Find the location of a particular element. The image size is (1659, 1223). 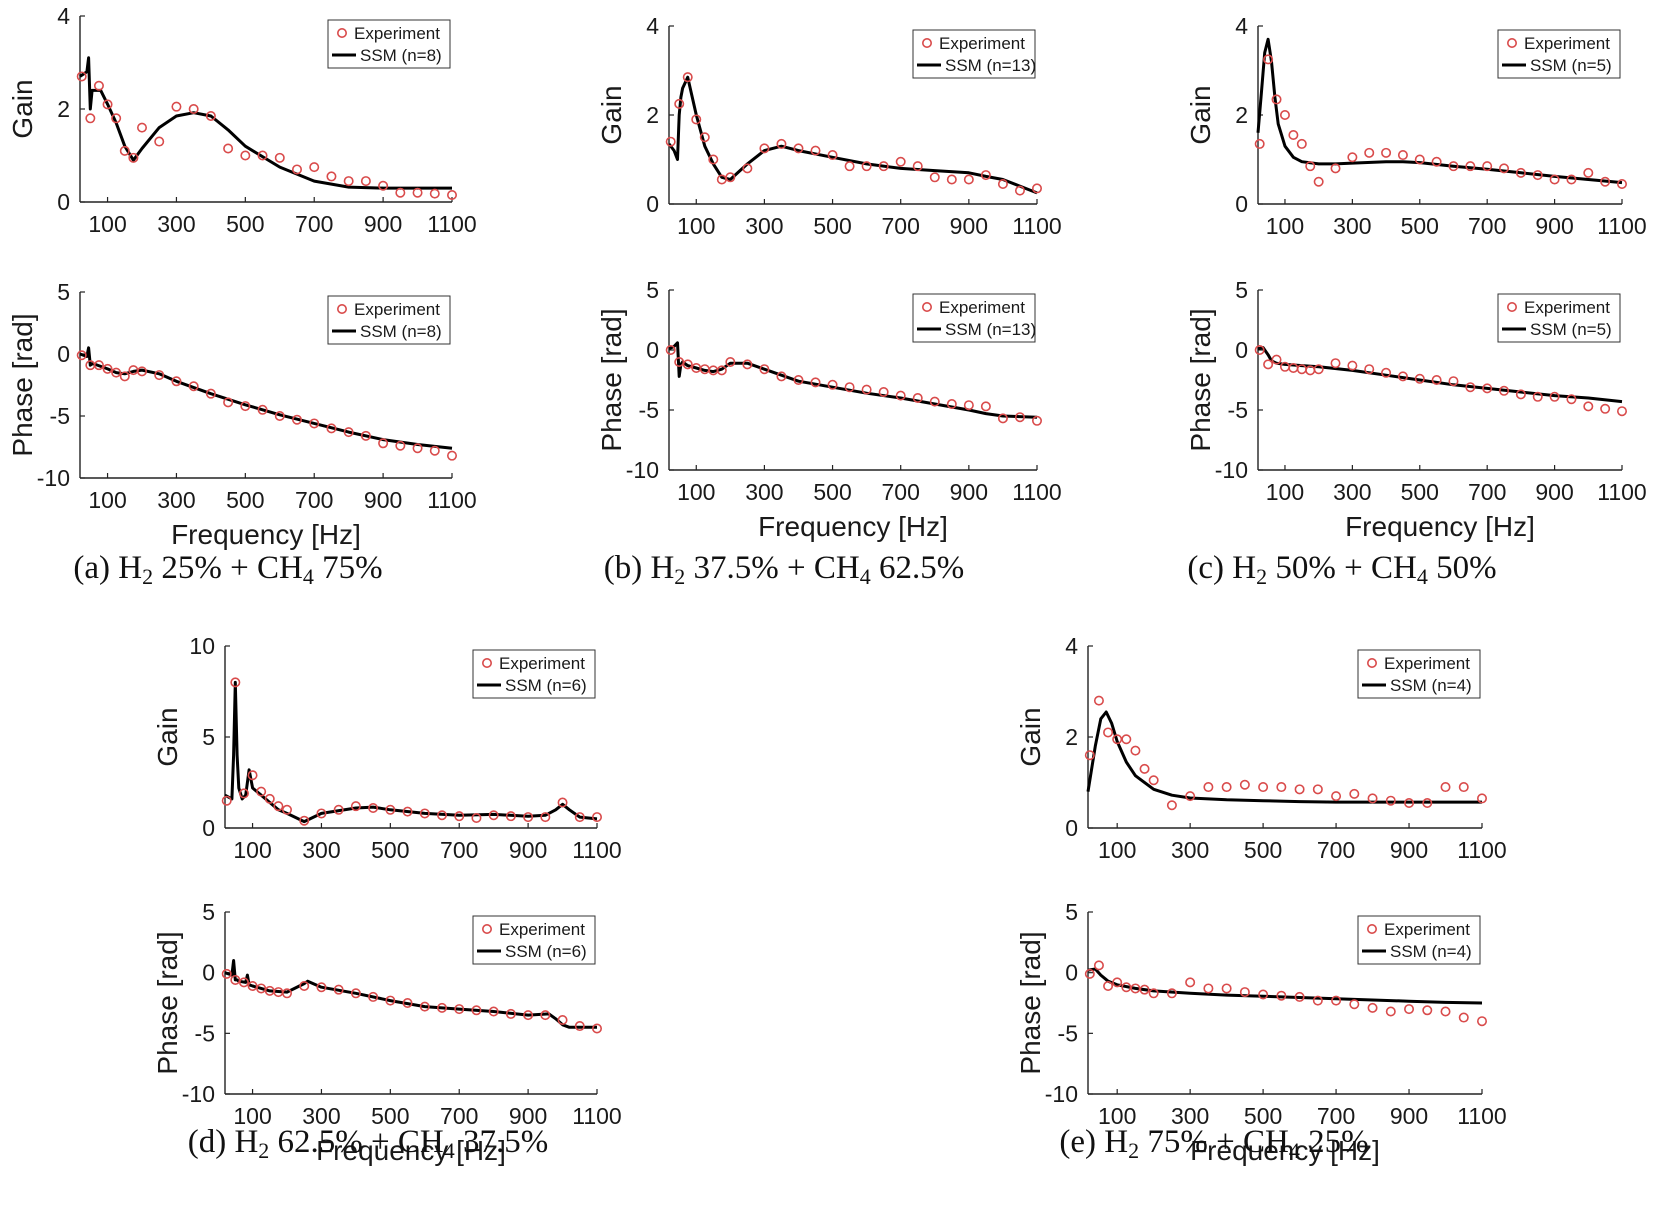

y-axis-title: Phase [rad] is located at coordinates (1200, 379).